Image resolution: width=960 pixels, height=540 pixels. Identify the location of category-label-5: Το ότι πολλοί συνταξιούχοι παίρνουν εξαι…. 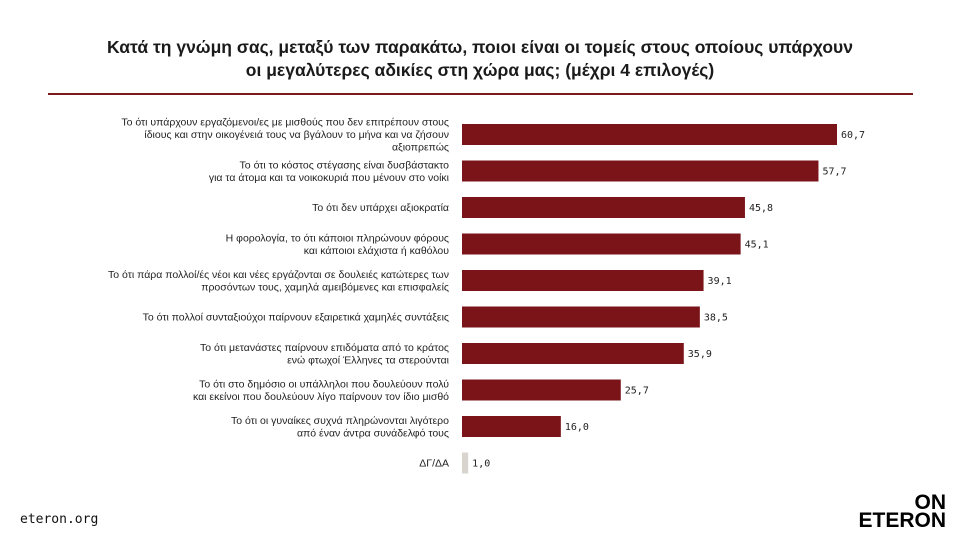
(296, 318).